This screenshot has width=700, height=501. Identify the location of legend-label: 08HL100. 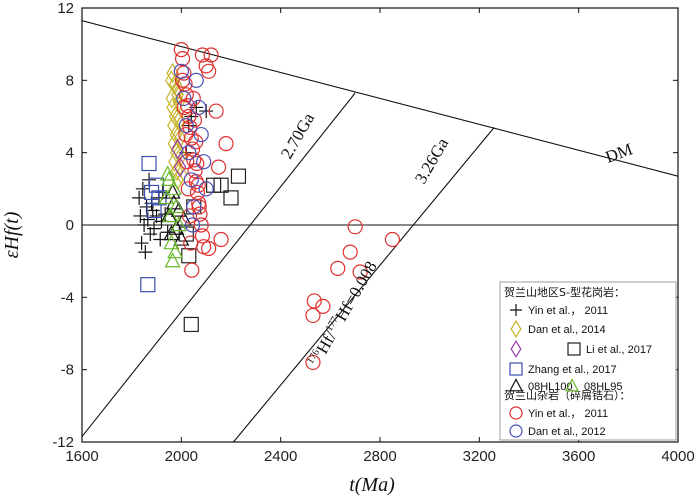
(550, 387).